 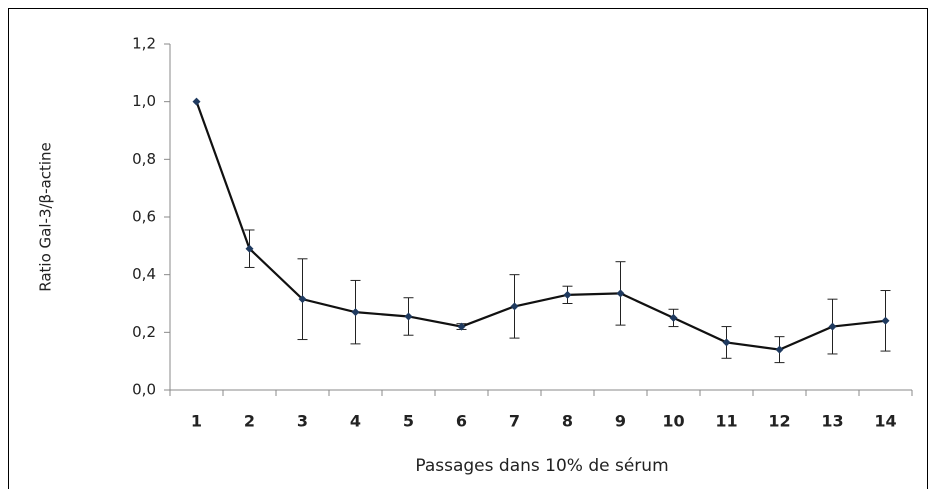 What do you see at coordinates (196, 421) in the screenshot?
I see `x-tick-label: 1` at bounding box center [196, 421].